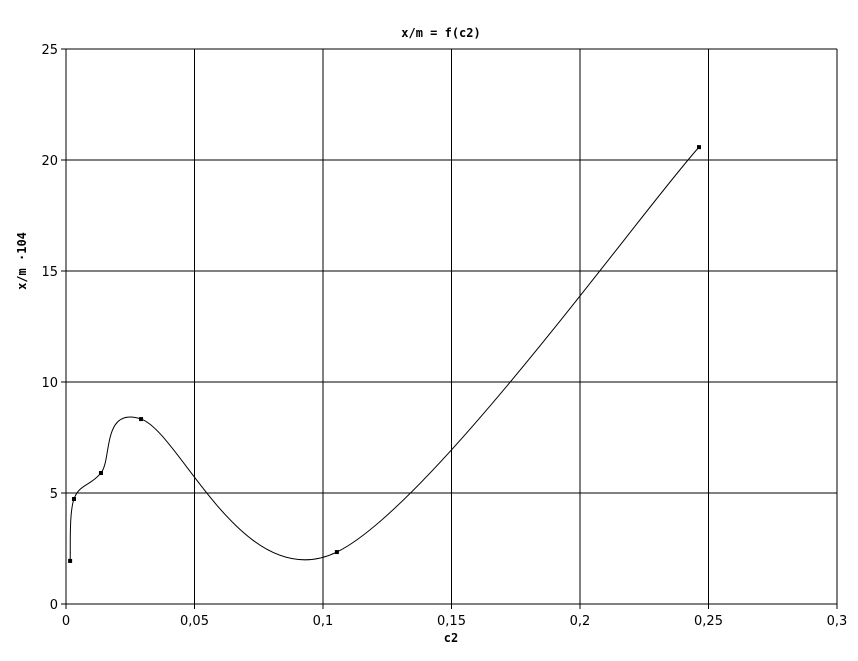  I want to click on chart-title: x/m = f(c2), so click(440, 33).